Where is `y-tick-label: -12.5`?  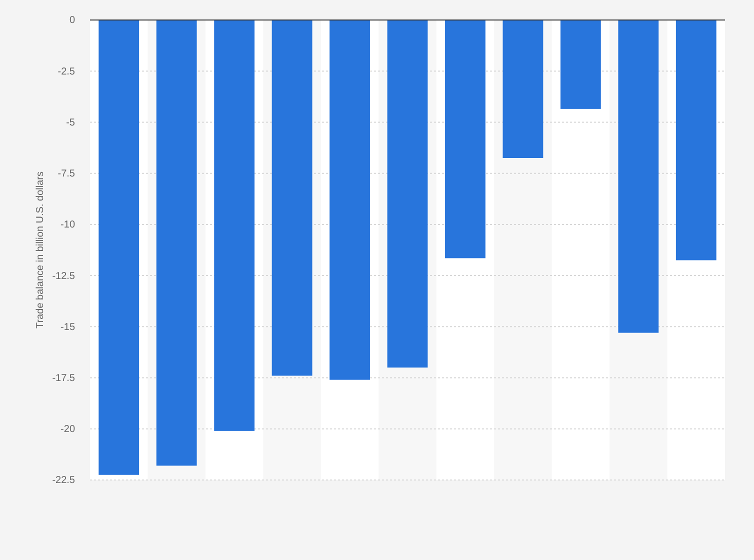 y-tick-label: -12.5 is located at coordinates (64, 276).